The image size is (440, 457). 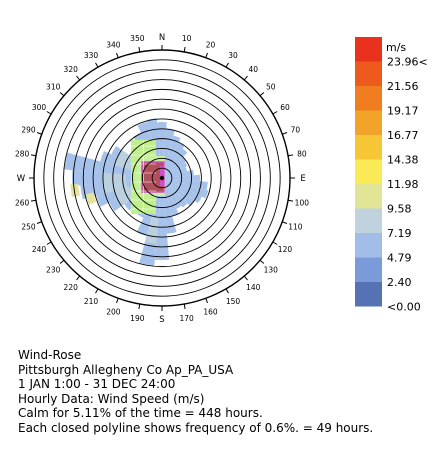 I want to click on center-point, so click(x=162, y=178).